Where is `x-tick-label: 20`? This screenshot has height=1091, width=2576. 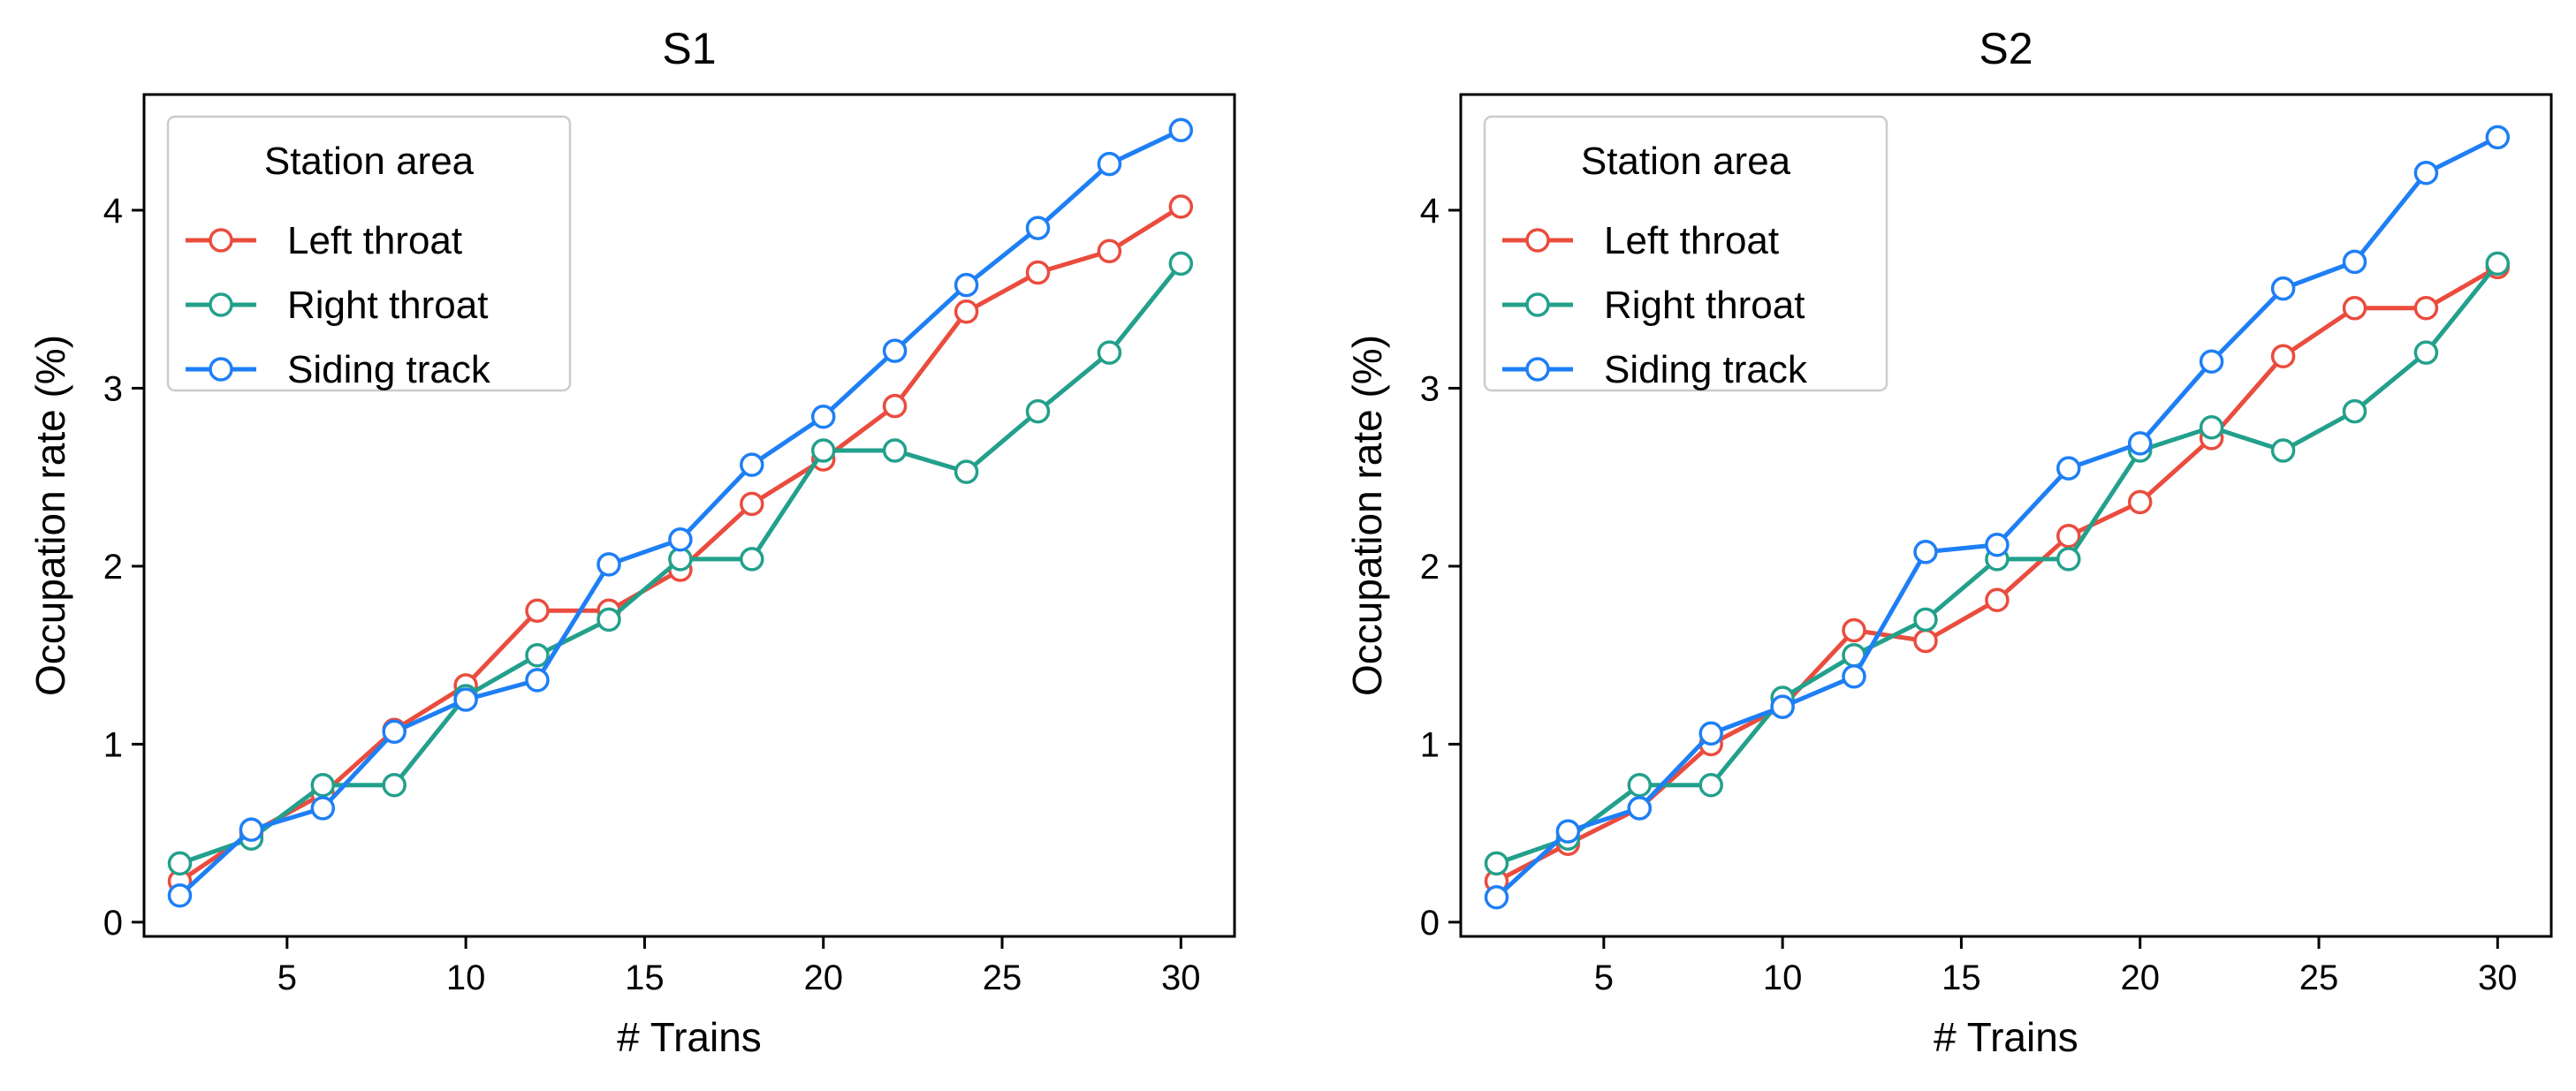
x-tick-label: 20 is located at coordinates (823, 977).